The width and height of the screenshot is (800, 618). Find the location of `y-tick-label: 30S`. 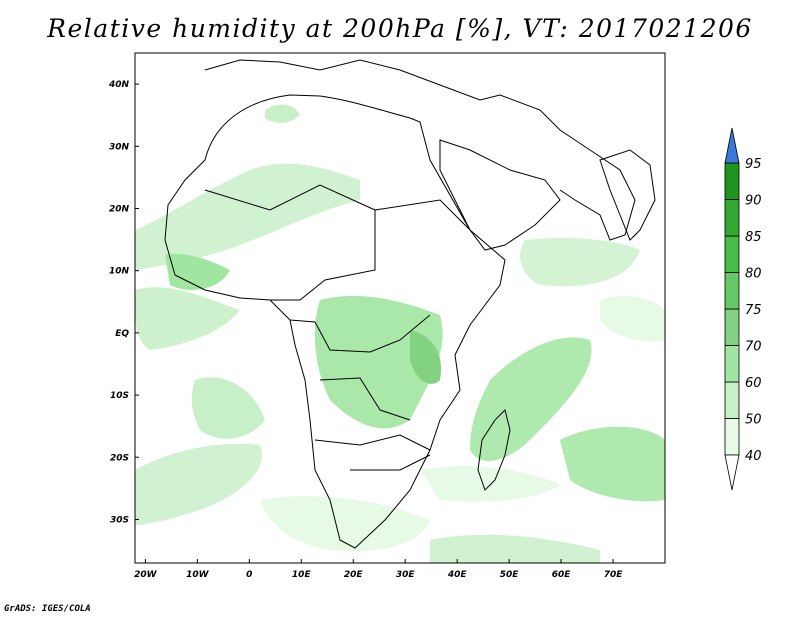

y-tick-label: 30S is located at coordinates (119, 520).